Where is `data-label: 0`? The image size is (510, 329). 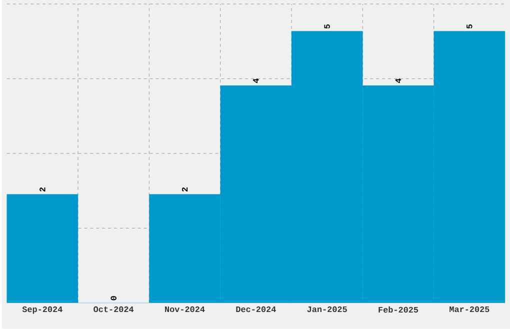
data-label: 0 is located at coordinates (113, 298).